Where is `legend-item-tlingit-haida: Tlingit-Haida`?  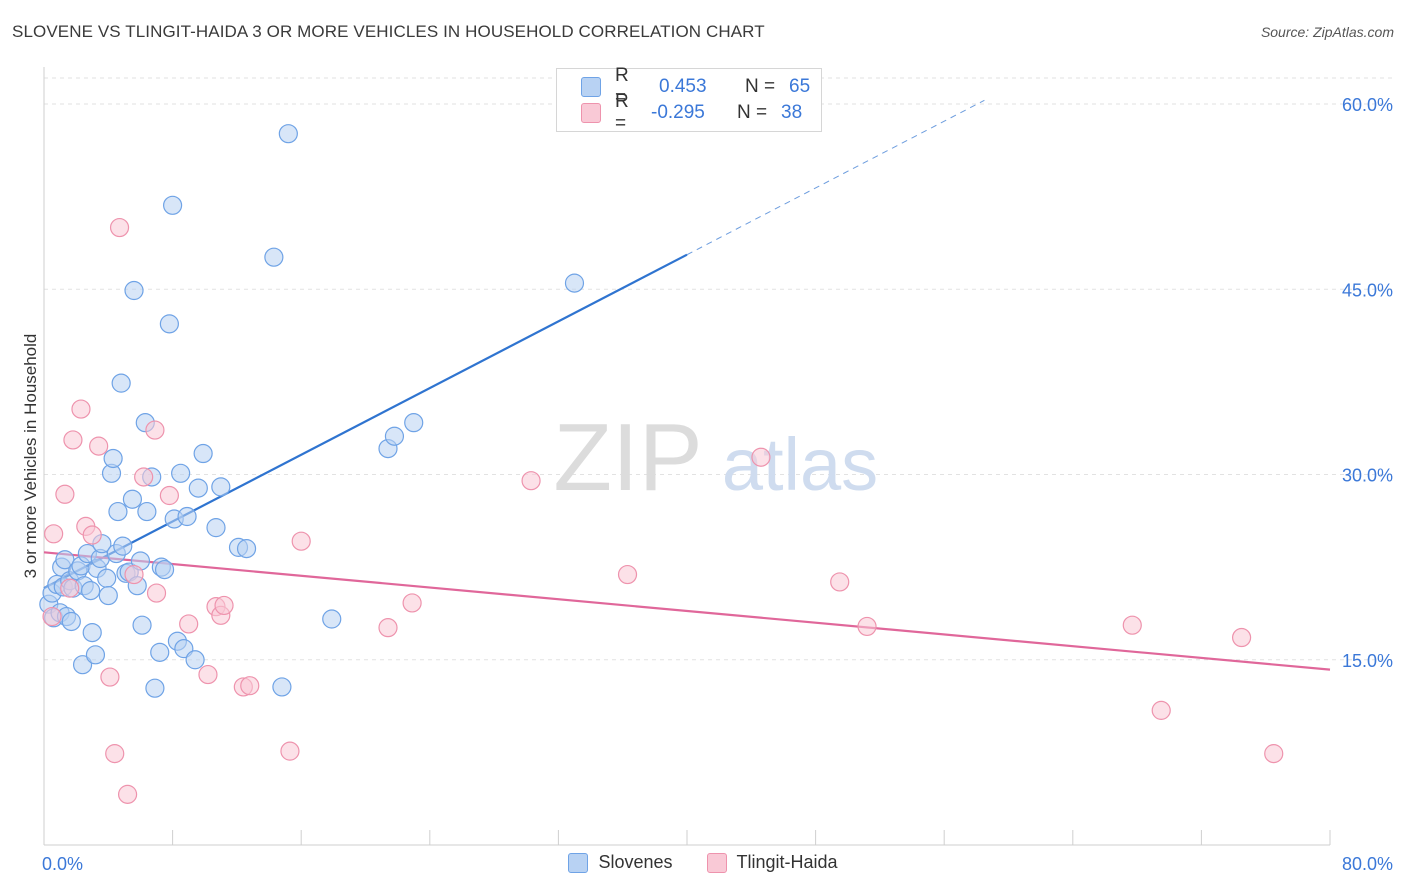 legend-item-tlingit-haida: Tlingit-Haida is located at coordinates (772, 862).